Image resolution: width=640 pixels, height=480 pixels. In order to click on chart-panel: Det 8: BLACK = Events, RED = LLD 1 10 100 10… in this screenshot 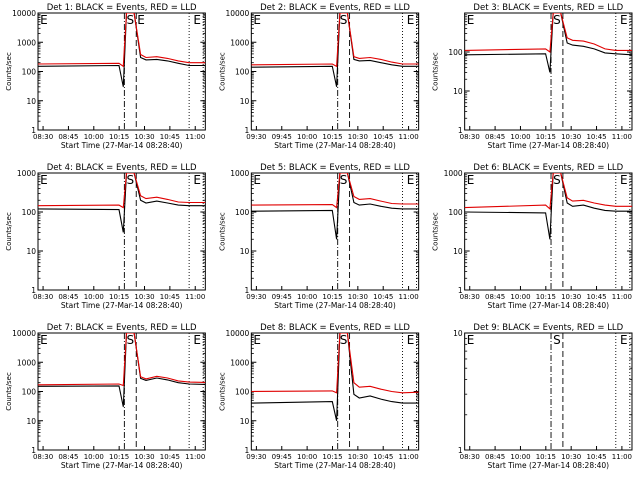, I will do `click(319, 396)`.